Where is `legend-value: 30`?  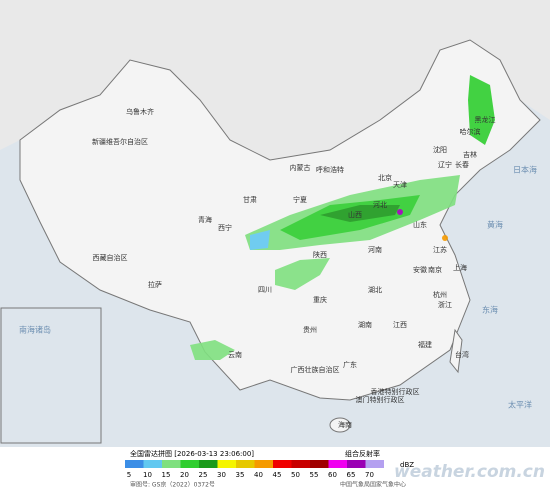 legend-value: 30 is located at coordinates (221, 475).